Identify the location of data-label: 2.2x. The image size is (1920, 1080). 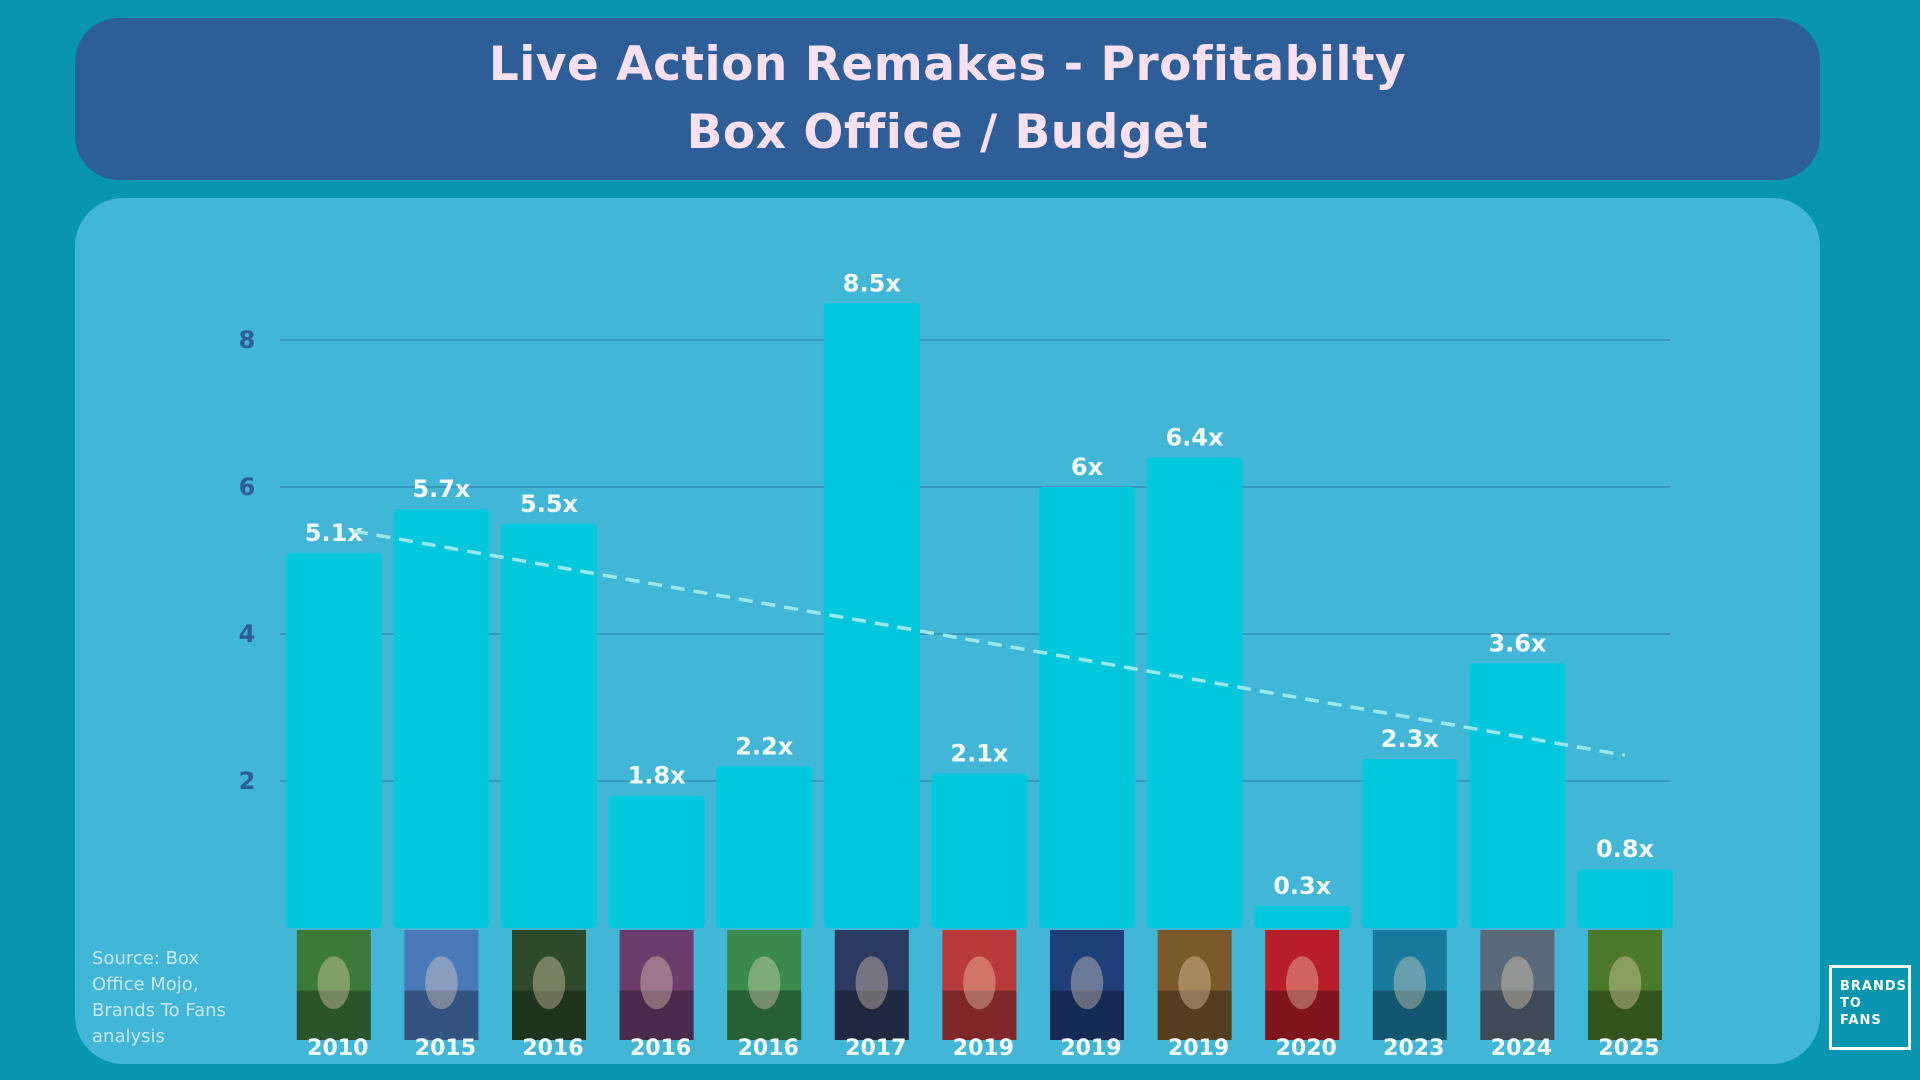
(764, 746).